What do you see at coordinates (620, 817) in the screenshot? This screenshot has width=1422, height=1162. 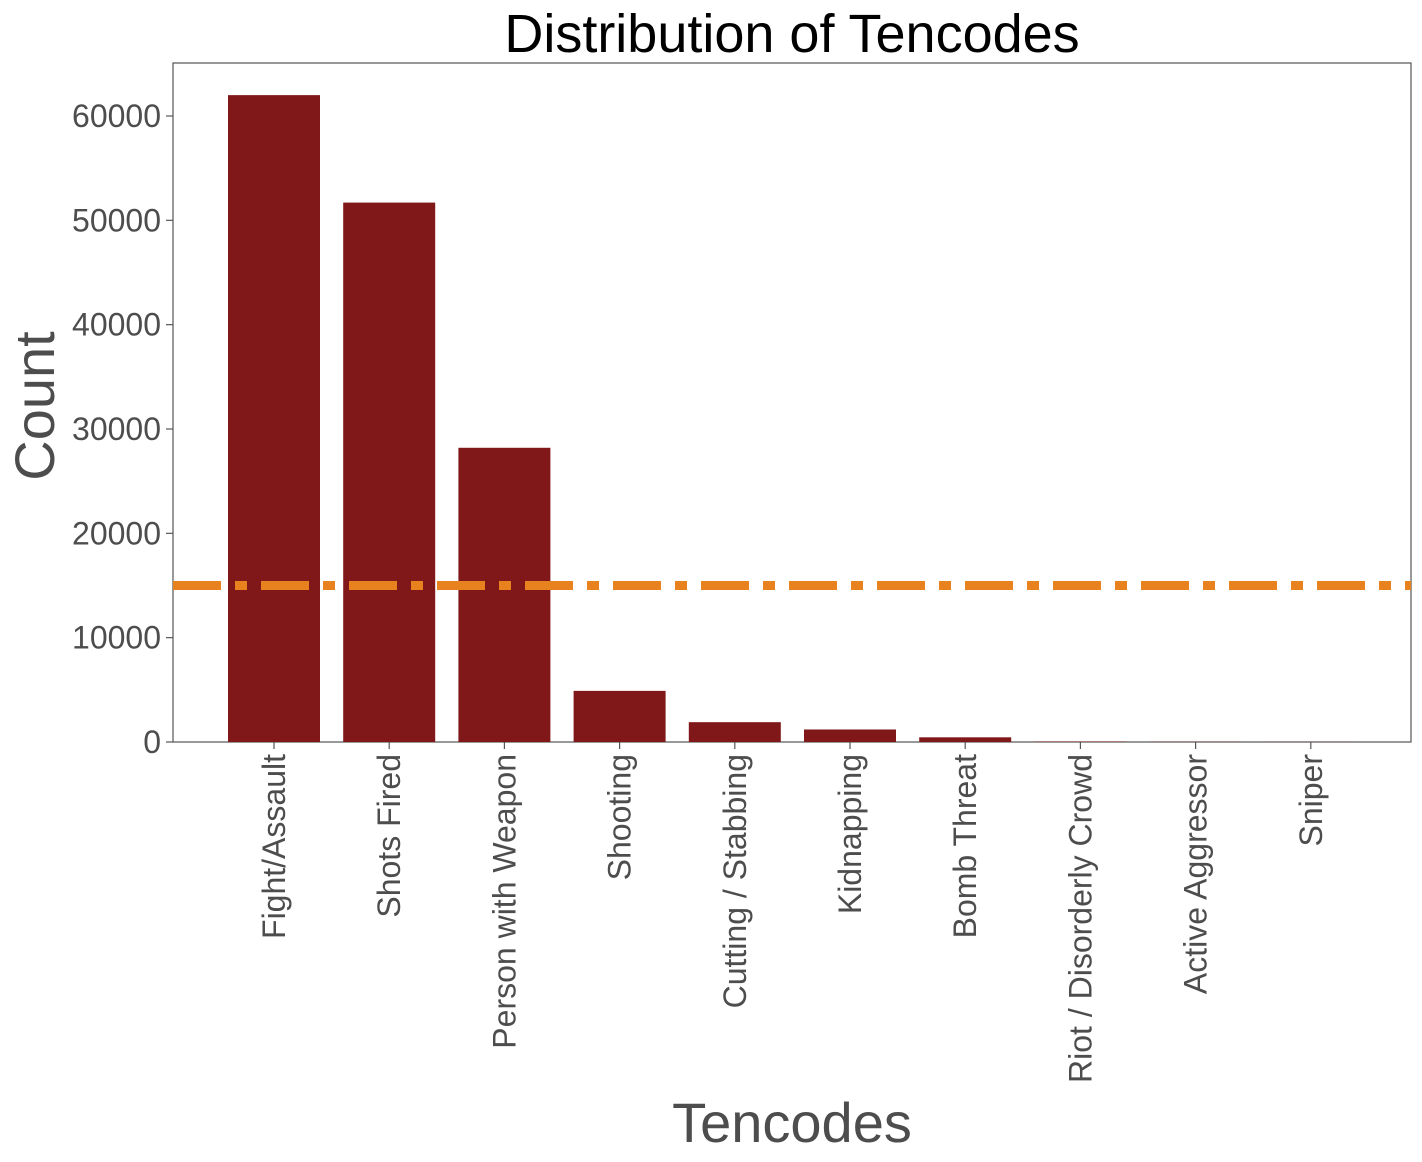 I see `x-tick-label: Shooting` at bounding box center [620, 817].